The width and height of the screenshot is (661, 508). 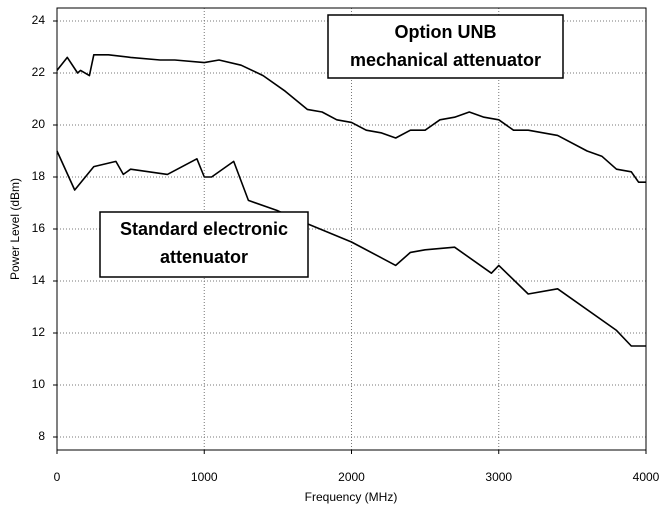 What do you see at coordinates (445, 60) in the screenshot?
I see `annotation-text: mechanical attenuator` at bounding box center [445, 60].